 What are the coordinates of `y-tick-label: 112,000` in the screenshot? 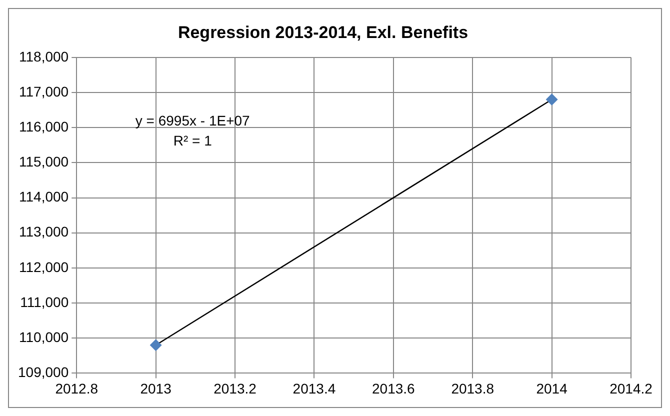 It's located at (44, 266).